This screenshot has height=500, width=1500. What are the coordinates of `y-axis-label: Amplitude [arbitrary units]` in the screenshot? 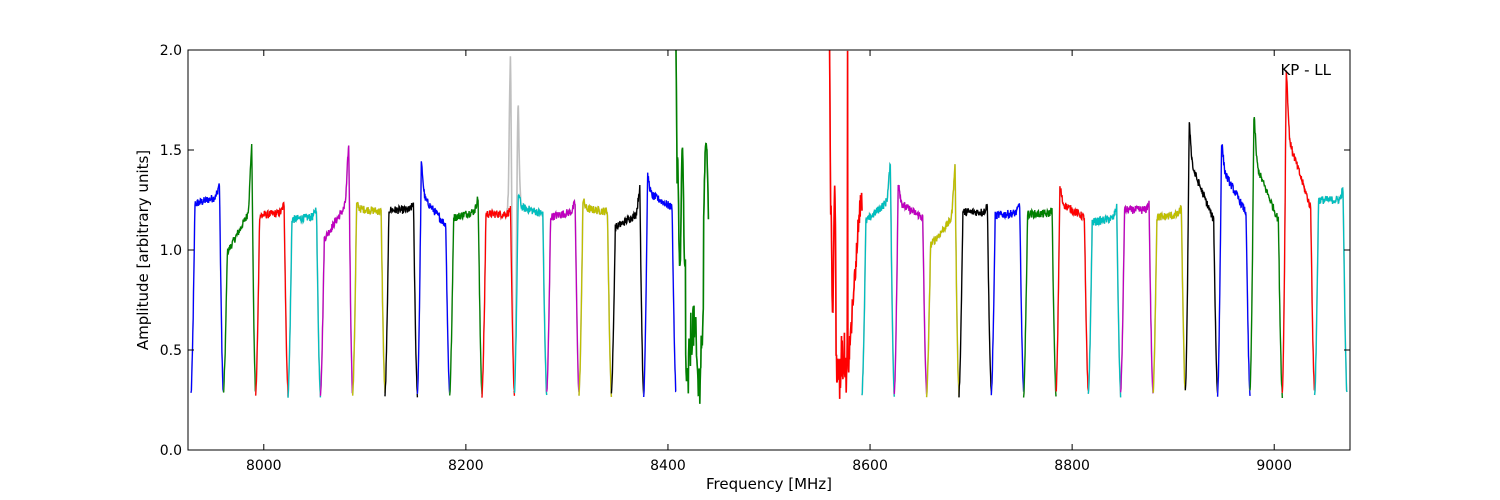 It's located at (143, 250).